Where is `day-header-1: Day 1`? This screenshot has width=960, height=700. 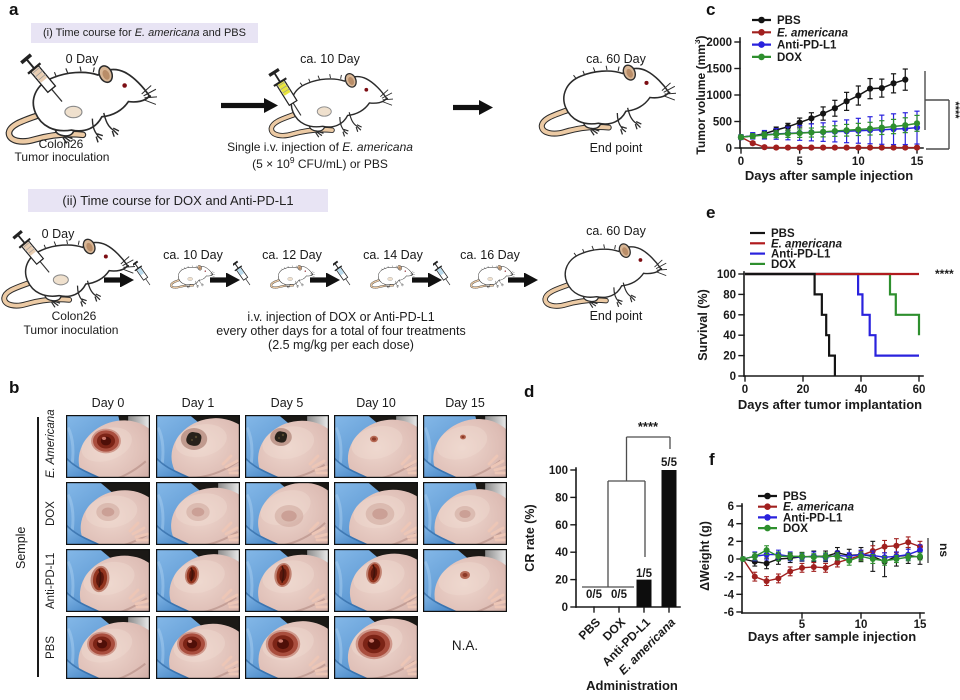
day-header-1: Day 1 is located at coordinates (198, 403).